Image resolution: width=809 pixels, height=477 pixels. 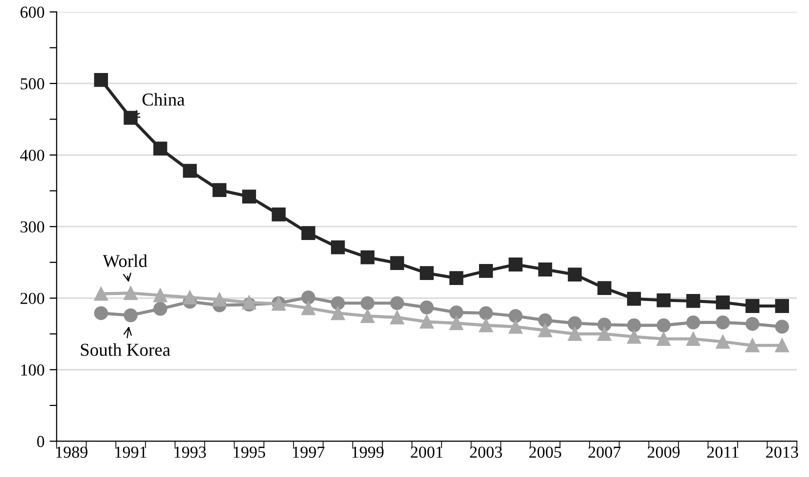 I want to click on x-tick-label: 2007, so click(x=604, y=452).